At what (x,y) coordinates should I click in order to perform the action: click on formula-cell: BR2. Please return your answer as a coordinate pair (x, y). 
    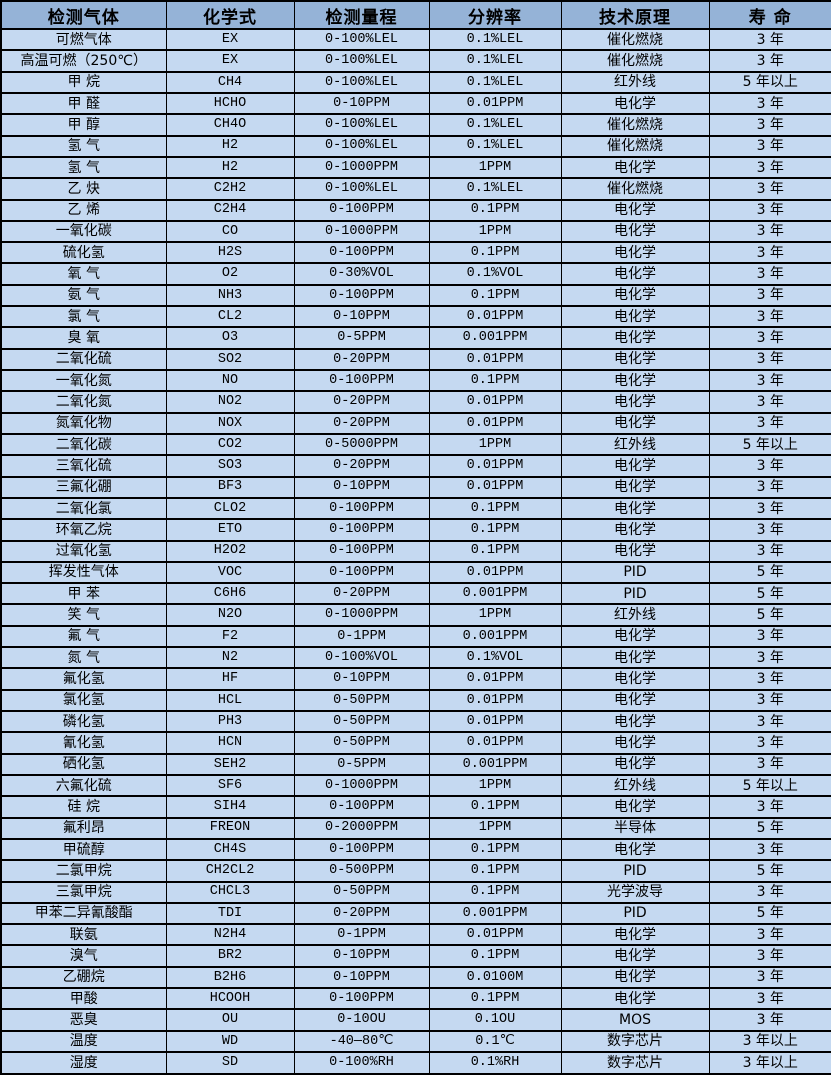
    Looking at the image, I should click on (230, 956).